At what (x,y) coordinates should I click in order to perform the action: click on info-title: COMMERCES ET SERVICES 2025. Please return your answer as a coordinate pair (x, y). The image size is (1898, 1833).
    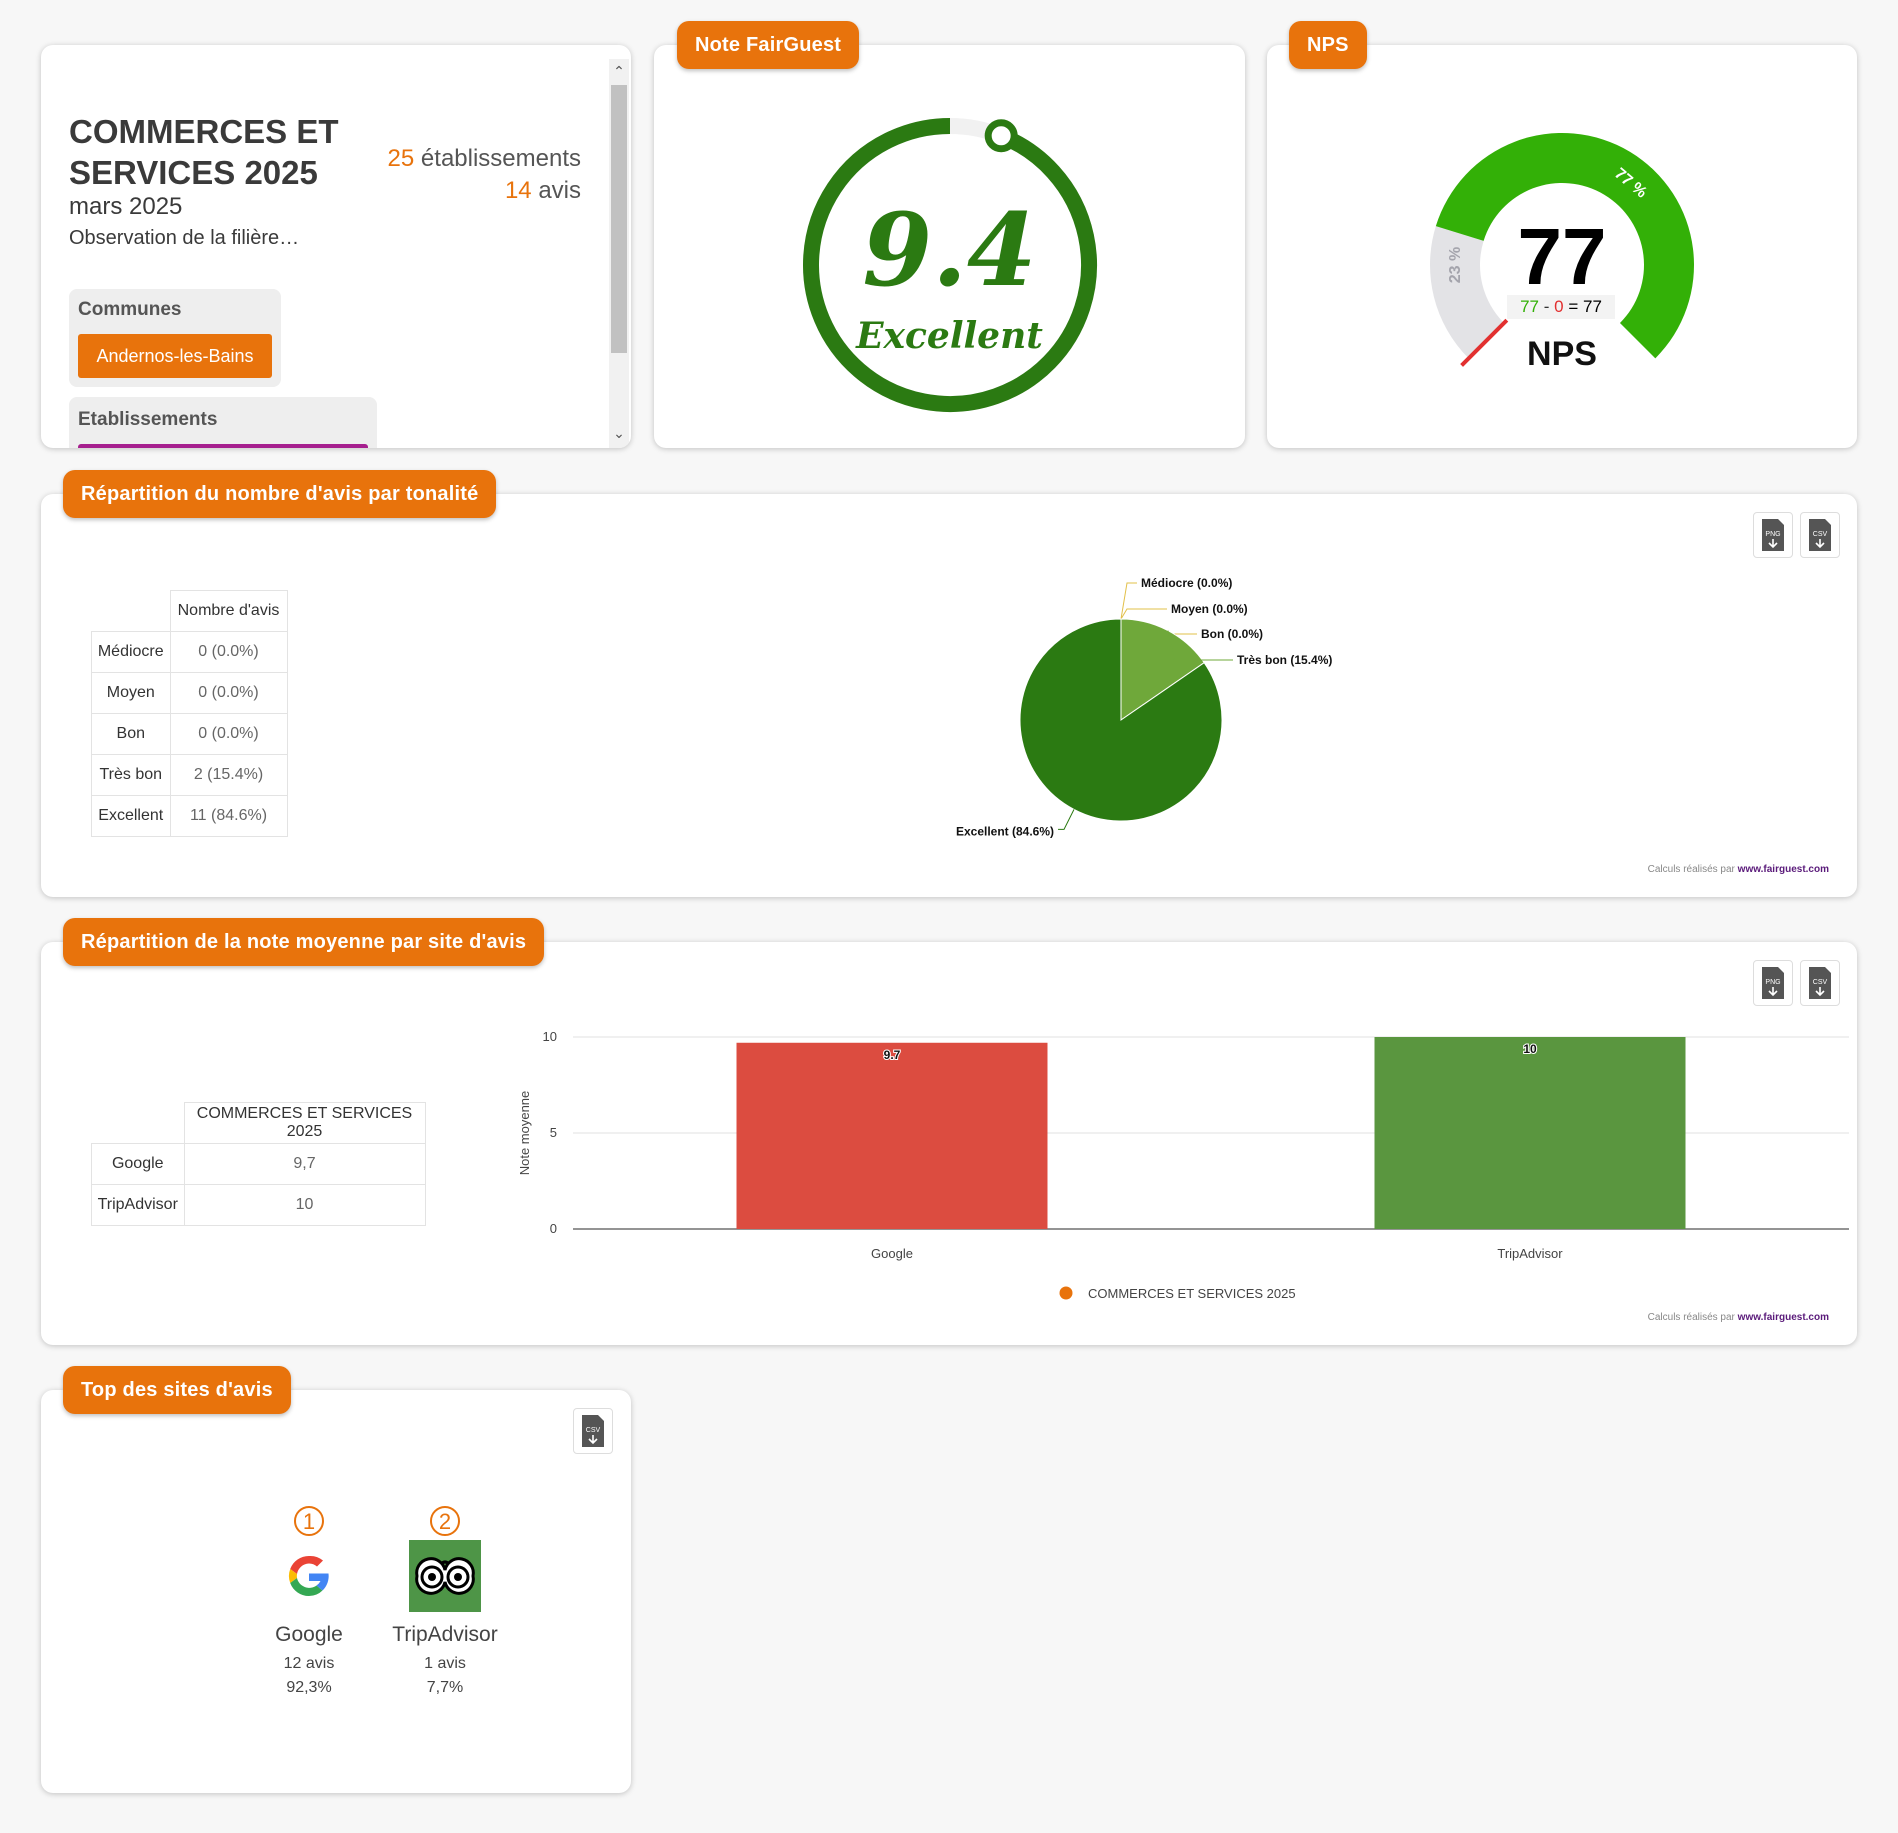
    Looking at the image, I should click on (204, 152).